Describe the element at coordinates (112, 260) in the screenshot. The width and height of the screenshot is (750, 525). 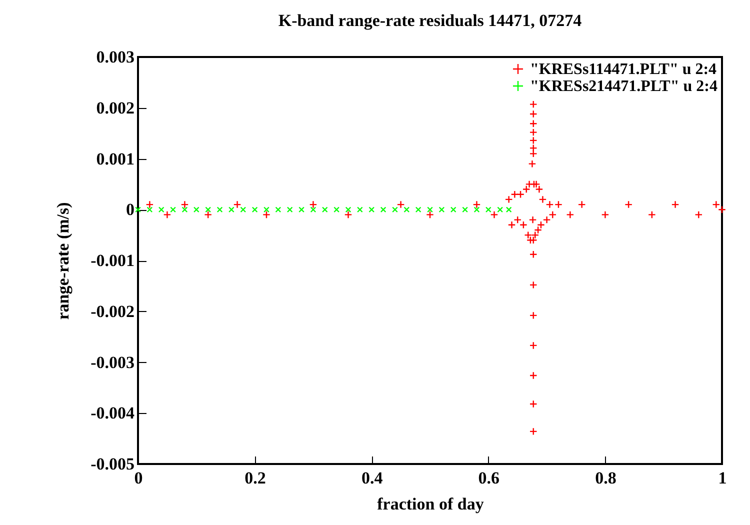
I see `y-tick-label: -0.001` at that location.